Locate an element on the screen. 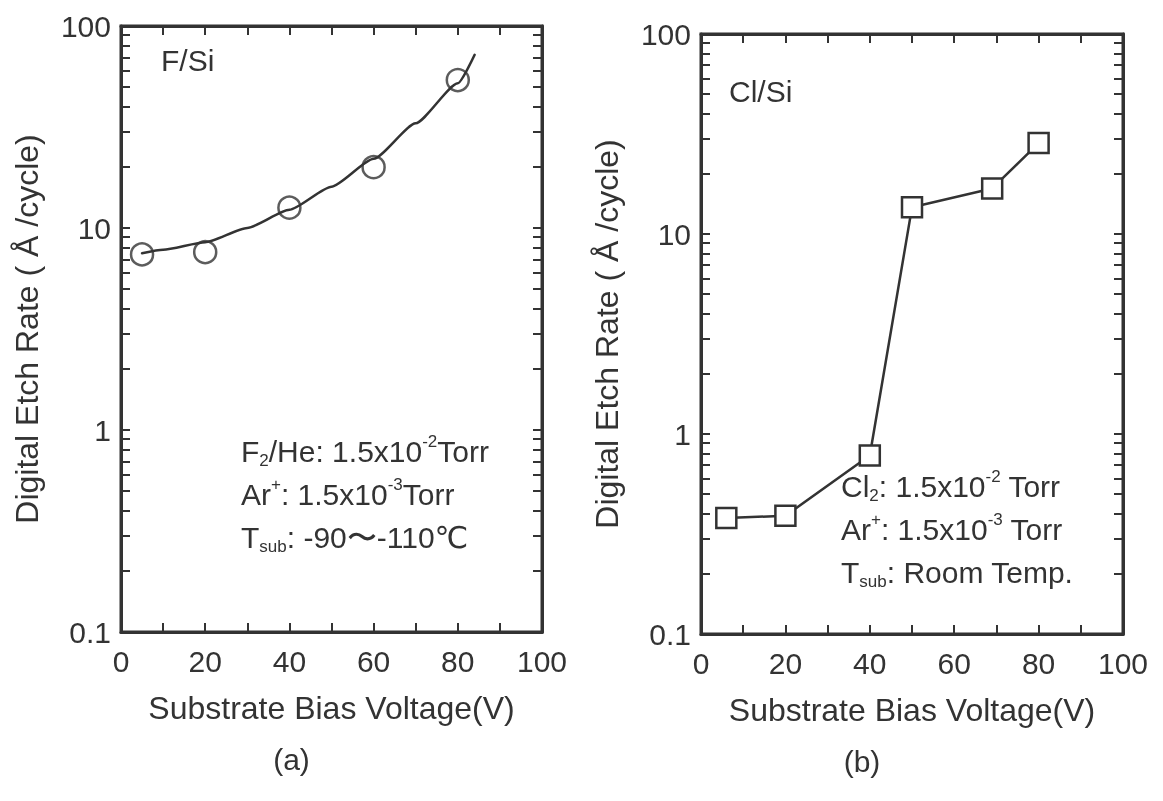 Image resolution: width=1163 pixels, height=801 pixels. annotation: Cl/Si is located at coordinates (761, 91).